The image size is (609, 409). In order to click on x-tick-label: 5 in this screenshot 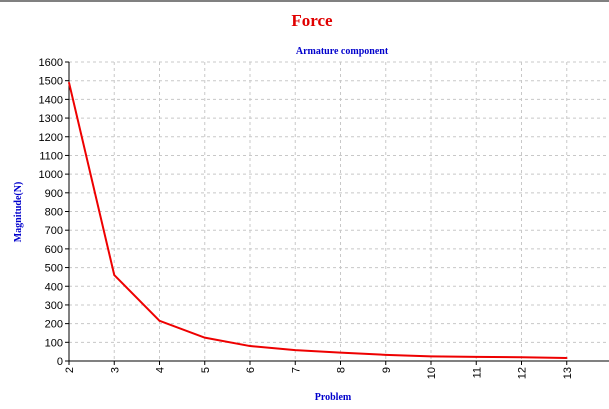, I will do `click(206, 370)`.